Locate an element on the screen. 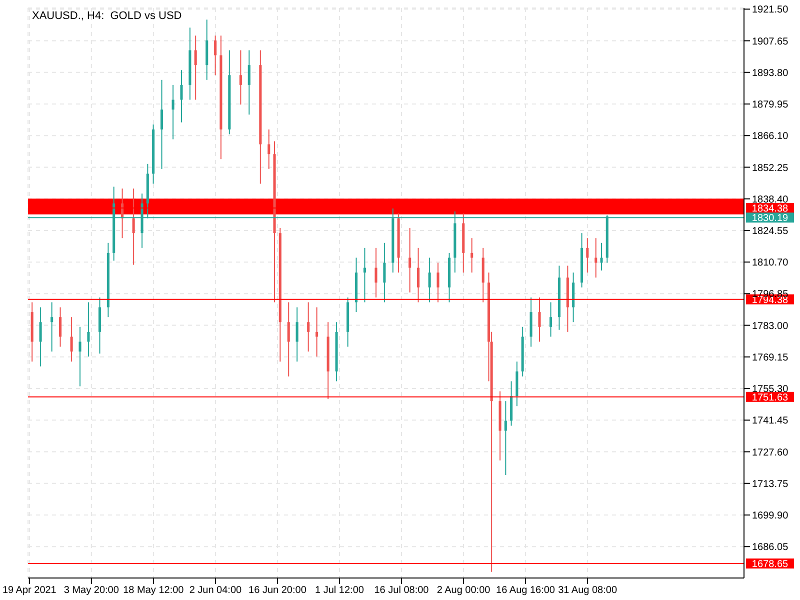 The width and height of the screenshot is (800, 600). y-tick-label: 1866.10 is located at coordinates (770, 136).